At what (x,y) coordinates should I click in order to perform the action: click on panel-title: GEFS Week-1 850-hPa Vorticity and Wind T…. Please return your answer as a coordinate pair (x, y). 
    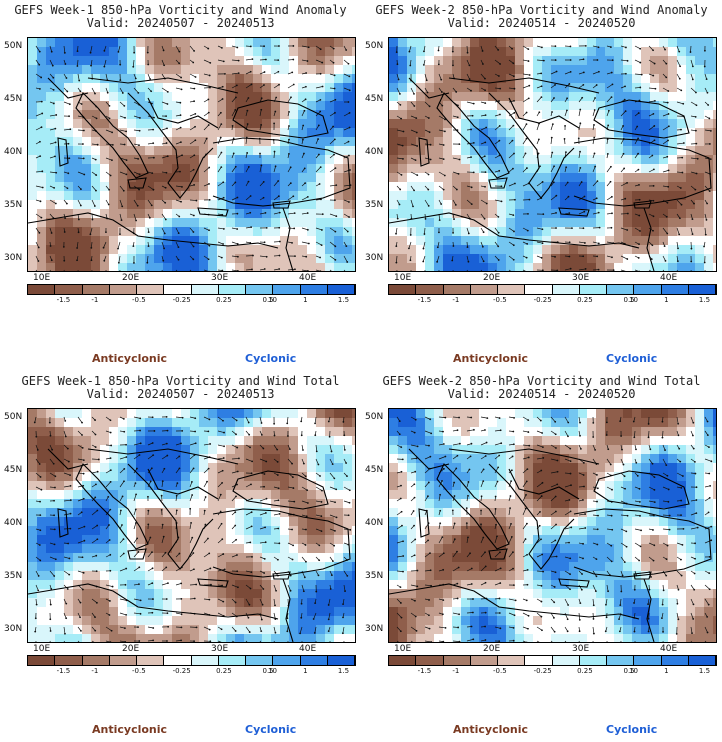
    Looking at the image, I should click on (180, 381).